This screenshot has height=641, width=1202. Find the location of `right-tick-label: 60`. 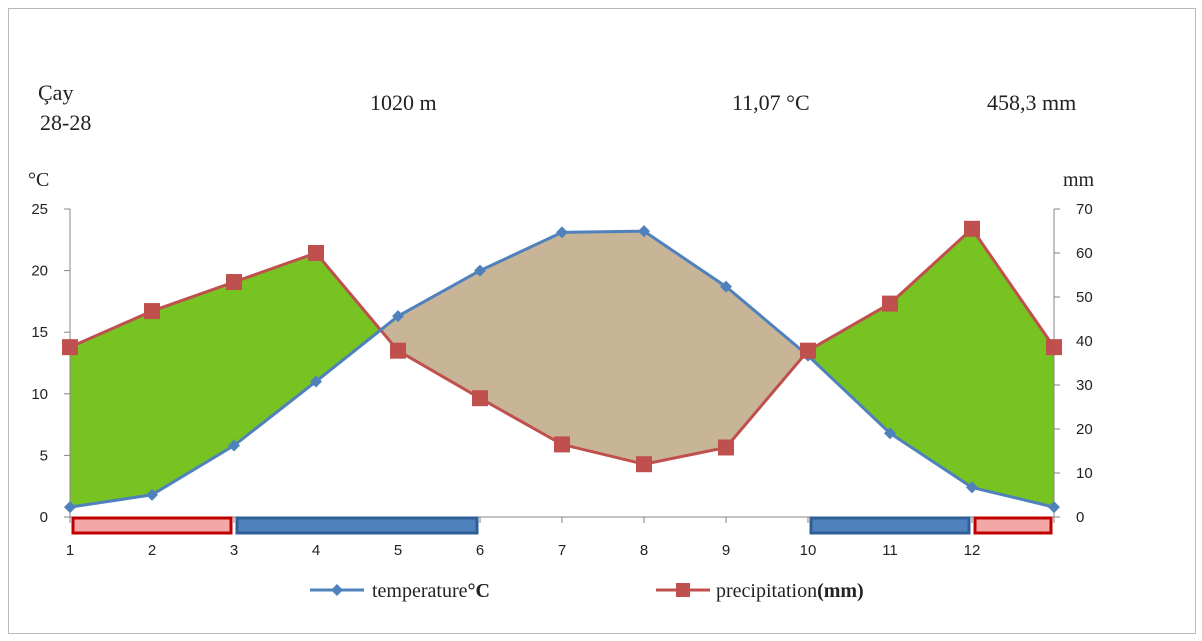

right-tick-label: 60 is located at coordinates (1084, 253).